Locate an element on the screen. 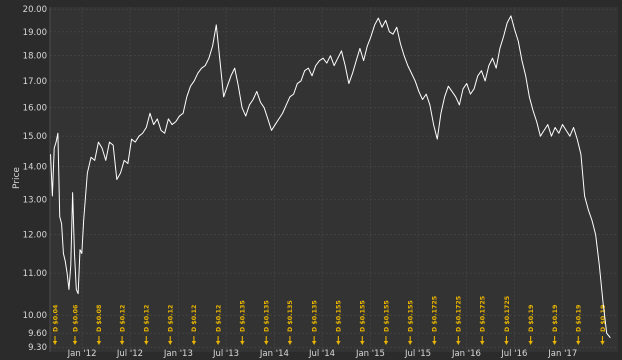 This screenshot has width=622, height=360. x-tick-label: Jul '16 is located at coordinates (513, 354).